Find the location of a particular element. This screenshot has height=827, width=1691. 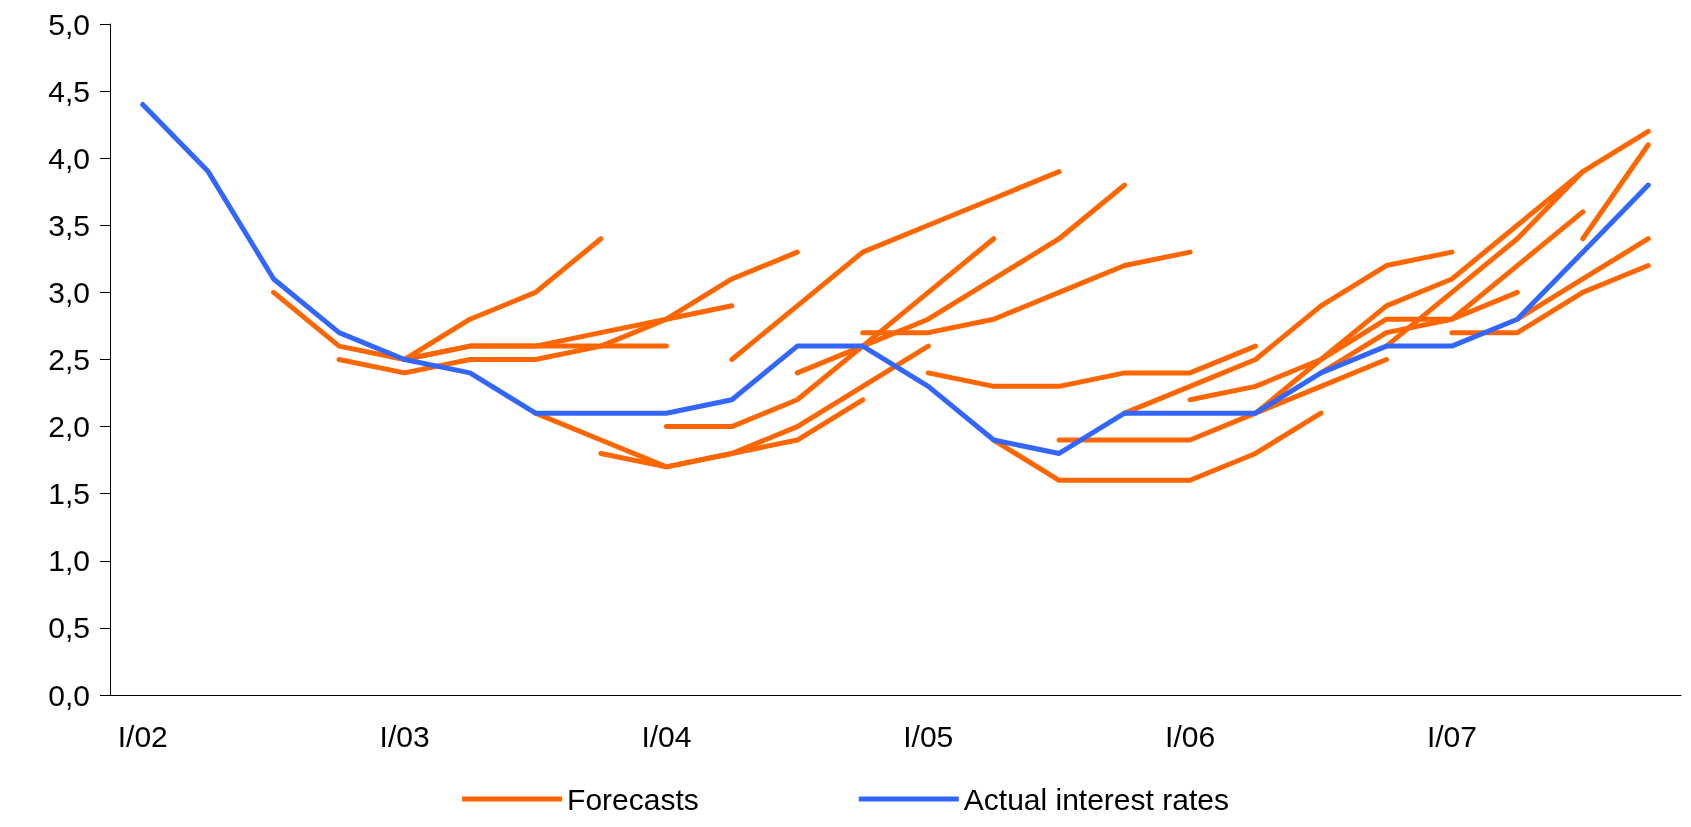

y-tick-label: 5,0 is located at coordinates (69, 24).